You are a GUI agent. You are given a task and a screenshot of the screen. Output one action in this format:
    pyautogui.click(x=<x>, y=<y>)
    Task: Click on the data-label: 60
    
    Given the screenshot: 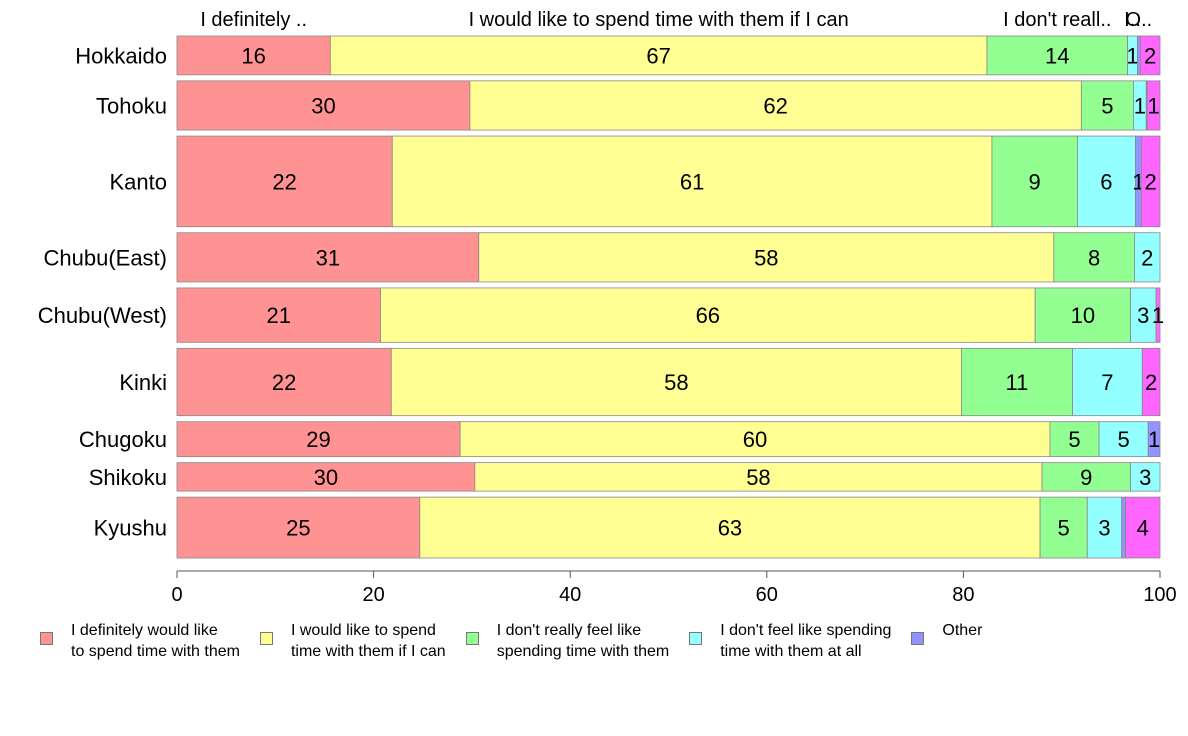 What is the action you would take?
    pyautogui.click(x=755, y=439)
    